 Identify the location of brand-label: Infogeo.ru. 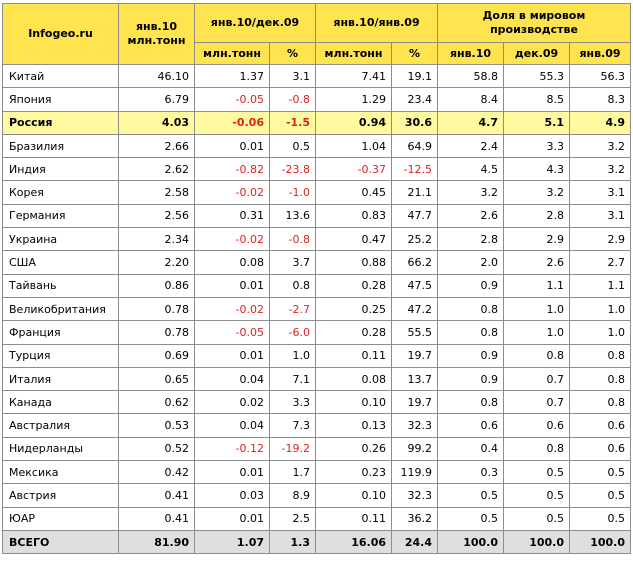
(60, 34).